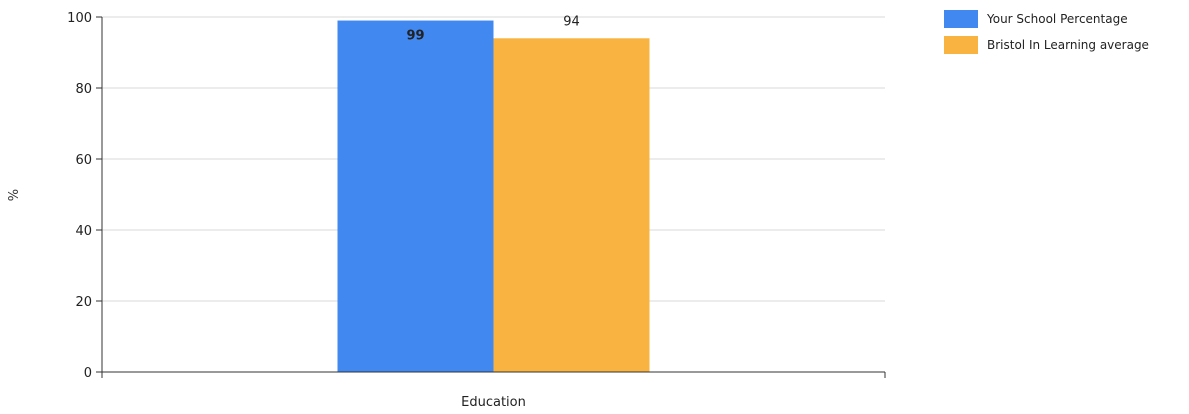 The height and width of the screenshot is (414, 1189). What do you see at coordinates (961, 19) in the screenshot?
I see `legend-swatch-your-school` at bounding box center [961, 19].